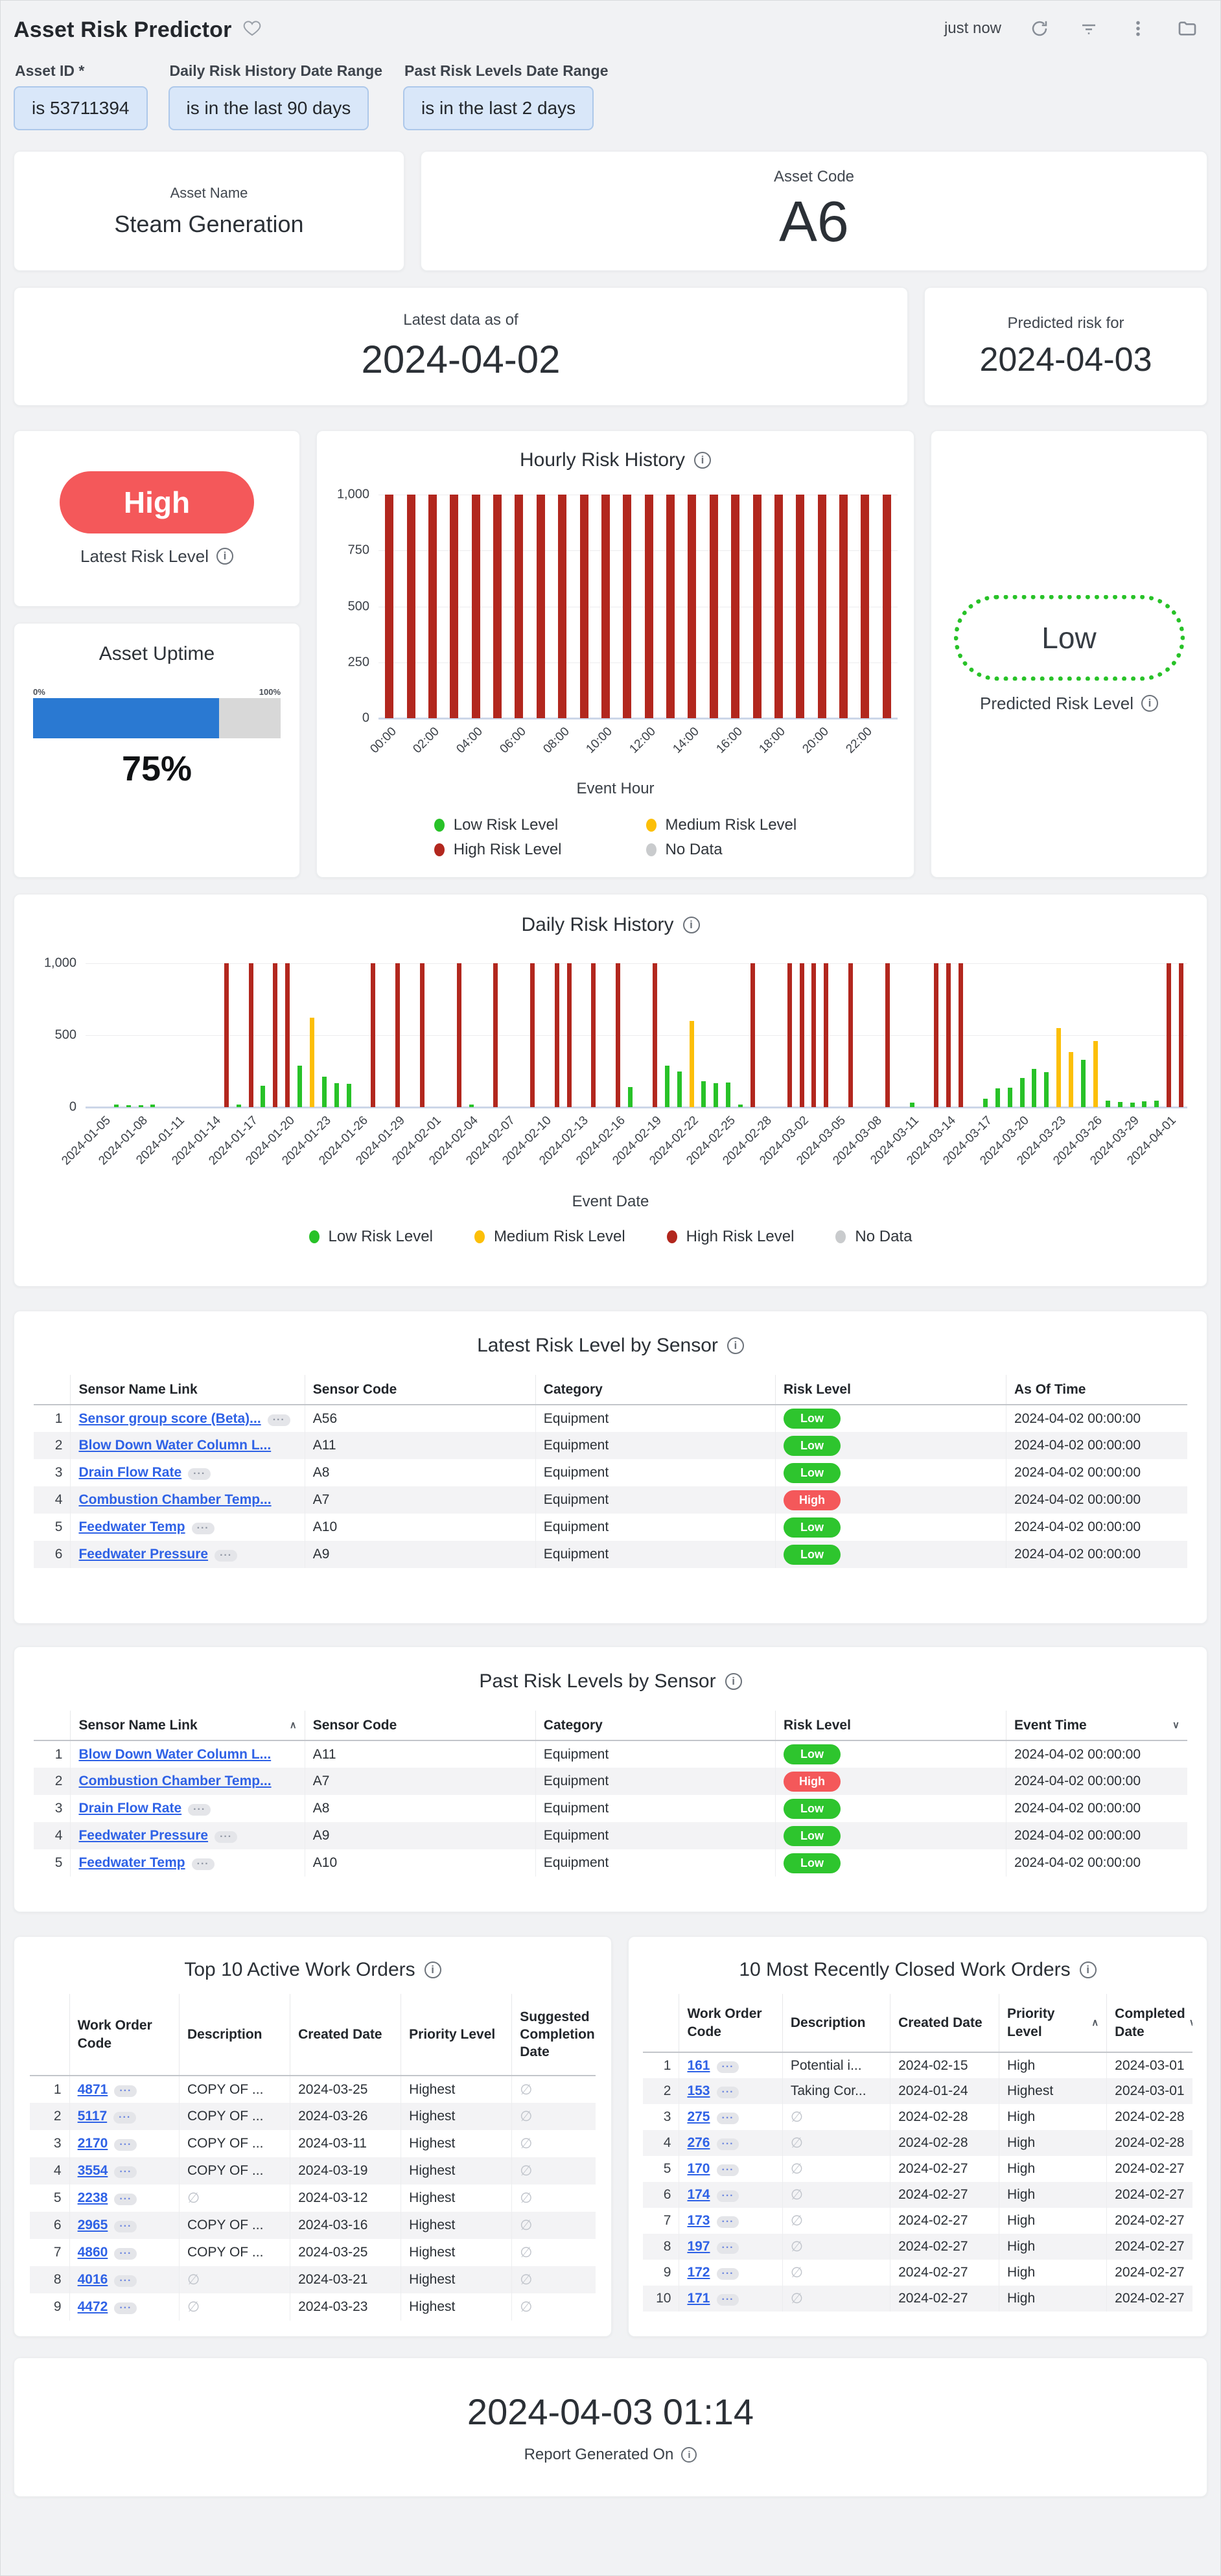  Describe the element at coordinates (1040, 29) in the screenshot. I see `refresh-icon` at that location.